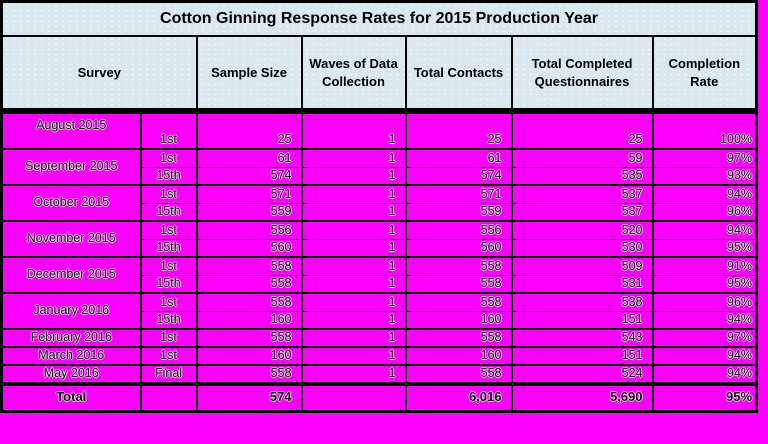  What do you see at coordinates (71, 310) in the screenshot?
I see `survey-month-cell: January 2016` at bounding box center [71, 310].